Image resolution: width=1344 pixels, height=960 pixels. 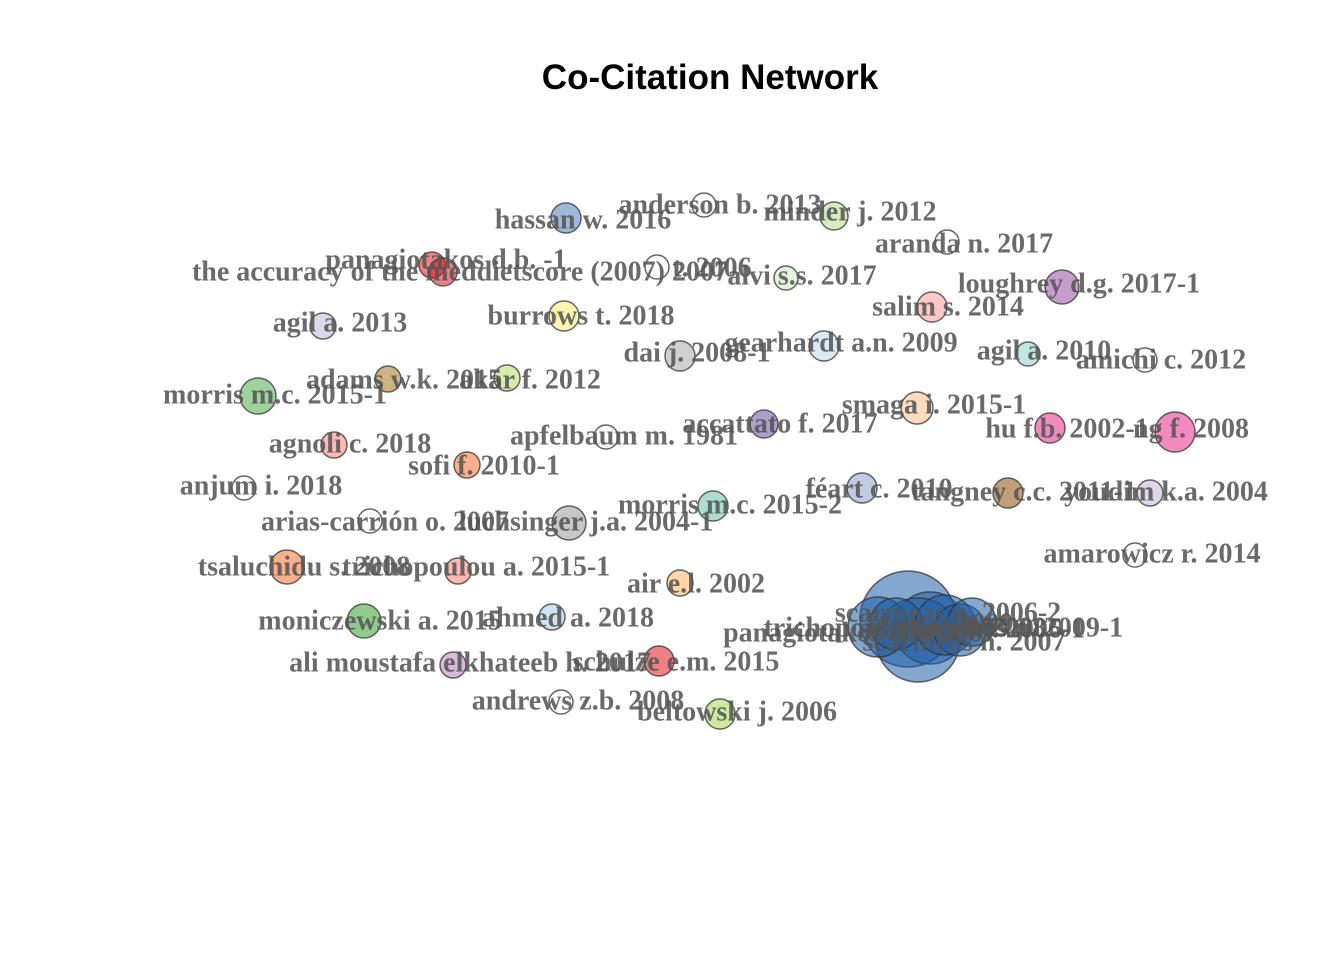 What do you see at coordinates (568, 617) in the screenshot?
I see `node-label-ahmed: ahmed a. 2018` at bounding box center [568, 617].